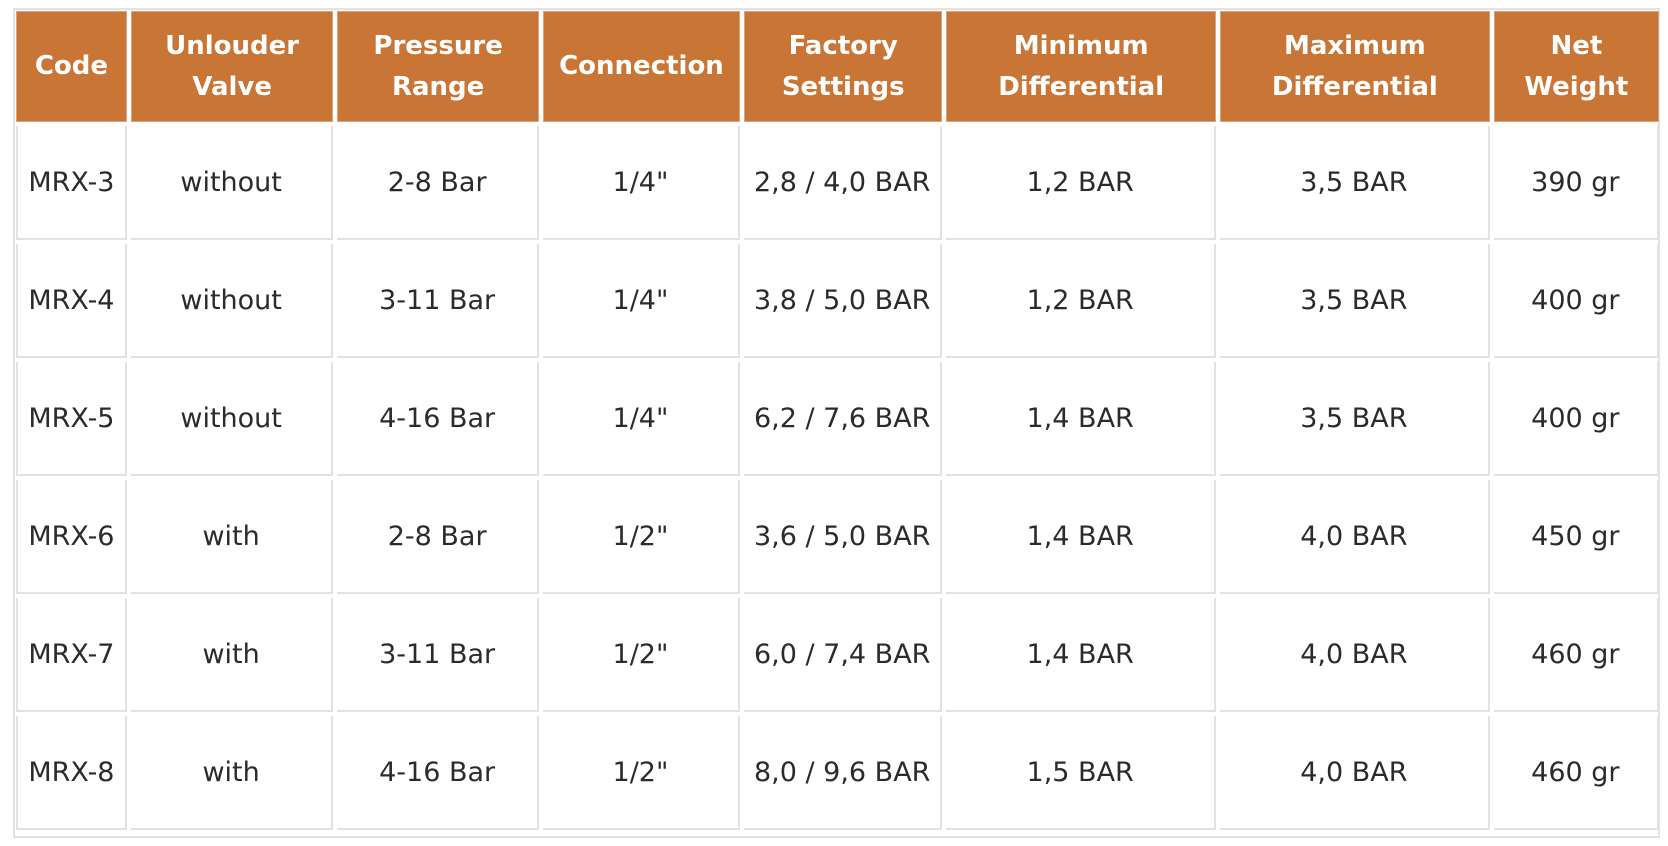 The height and width of the screenshot is (846, 1668). Describe the element at coordinates (1576, 183) in the screenshot. I see `cell-net-weight: 390 gr` at that location.